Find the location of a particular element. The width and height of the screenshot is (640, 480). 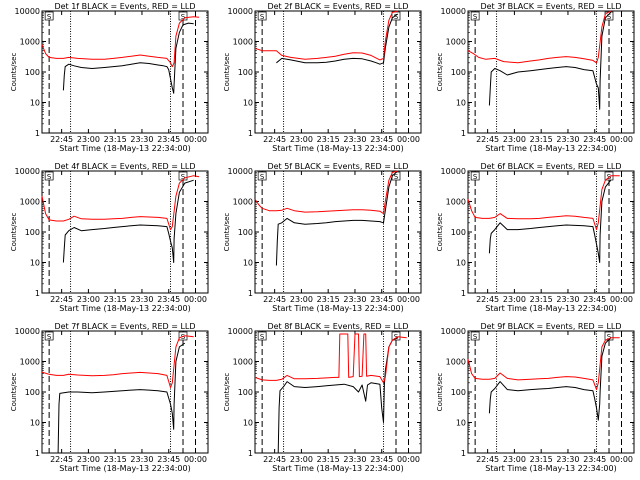

chart-title: Det 5f BLACK = Events, RED = LLD is located at coordinates (337, 166).